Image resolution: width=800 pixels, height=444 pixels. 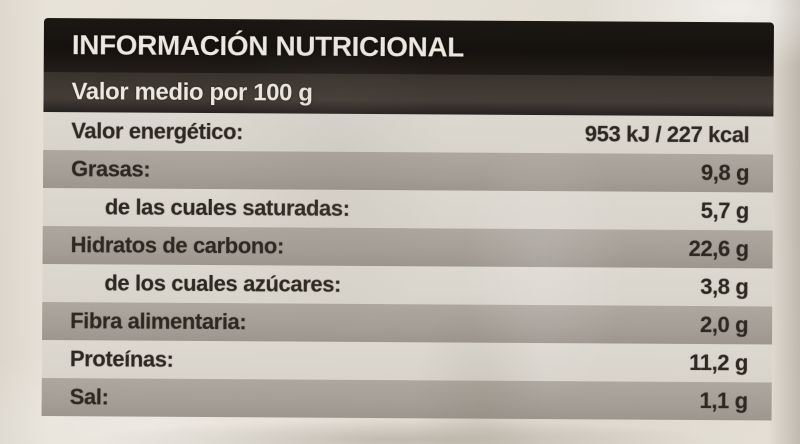 What do you see at coordinates (227, 207) in the screenshot?
I see `row-label: de las cuales saturadas:` at bounding box center [227, 207].